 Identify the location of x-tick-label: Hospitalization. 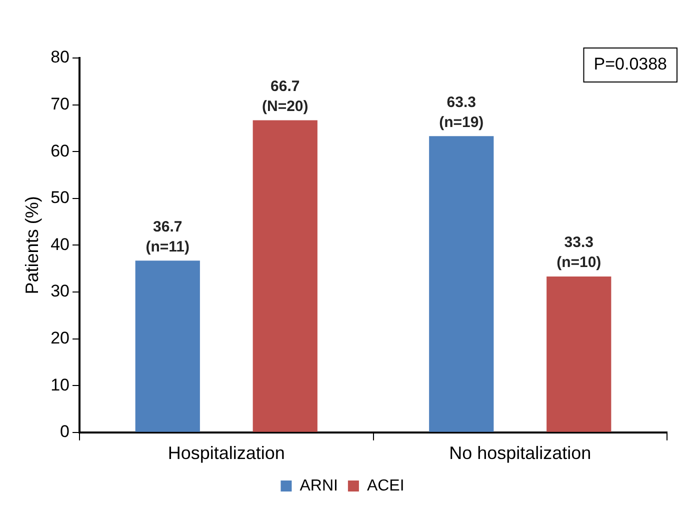
(226, 453).